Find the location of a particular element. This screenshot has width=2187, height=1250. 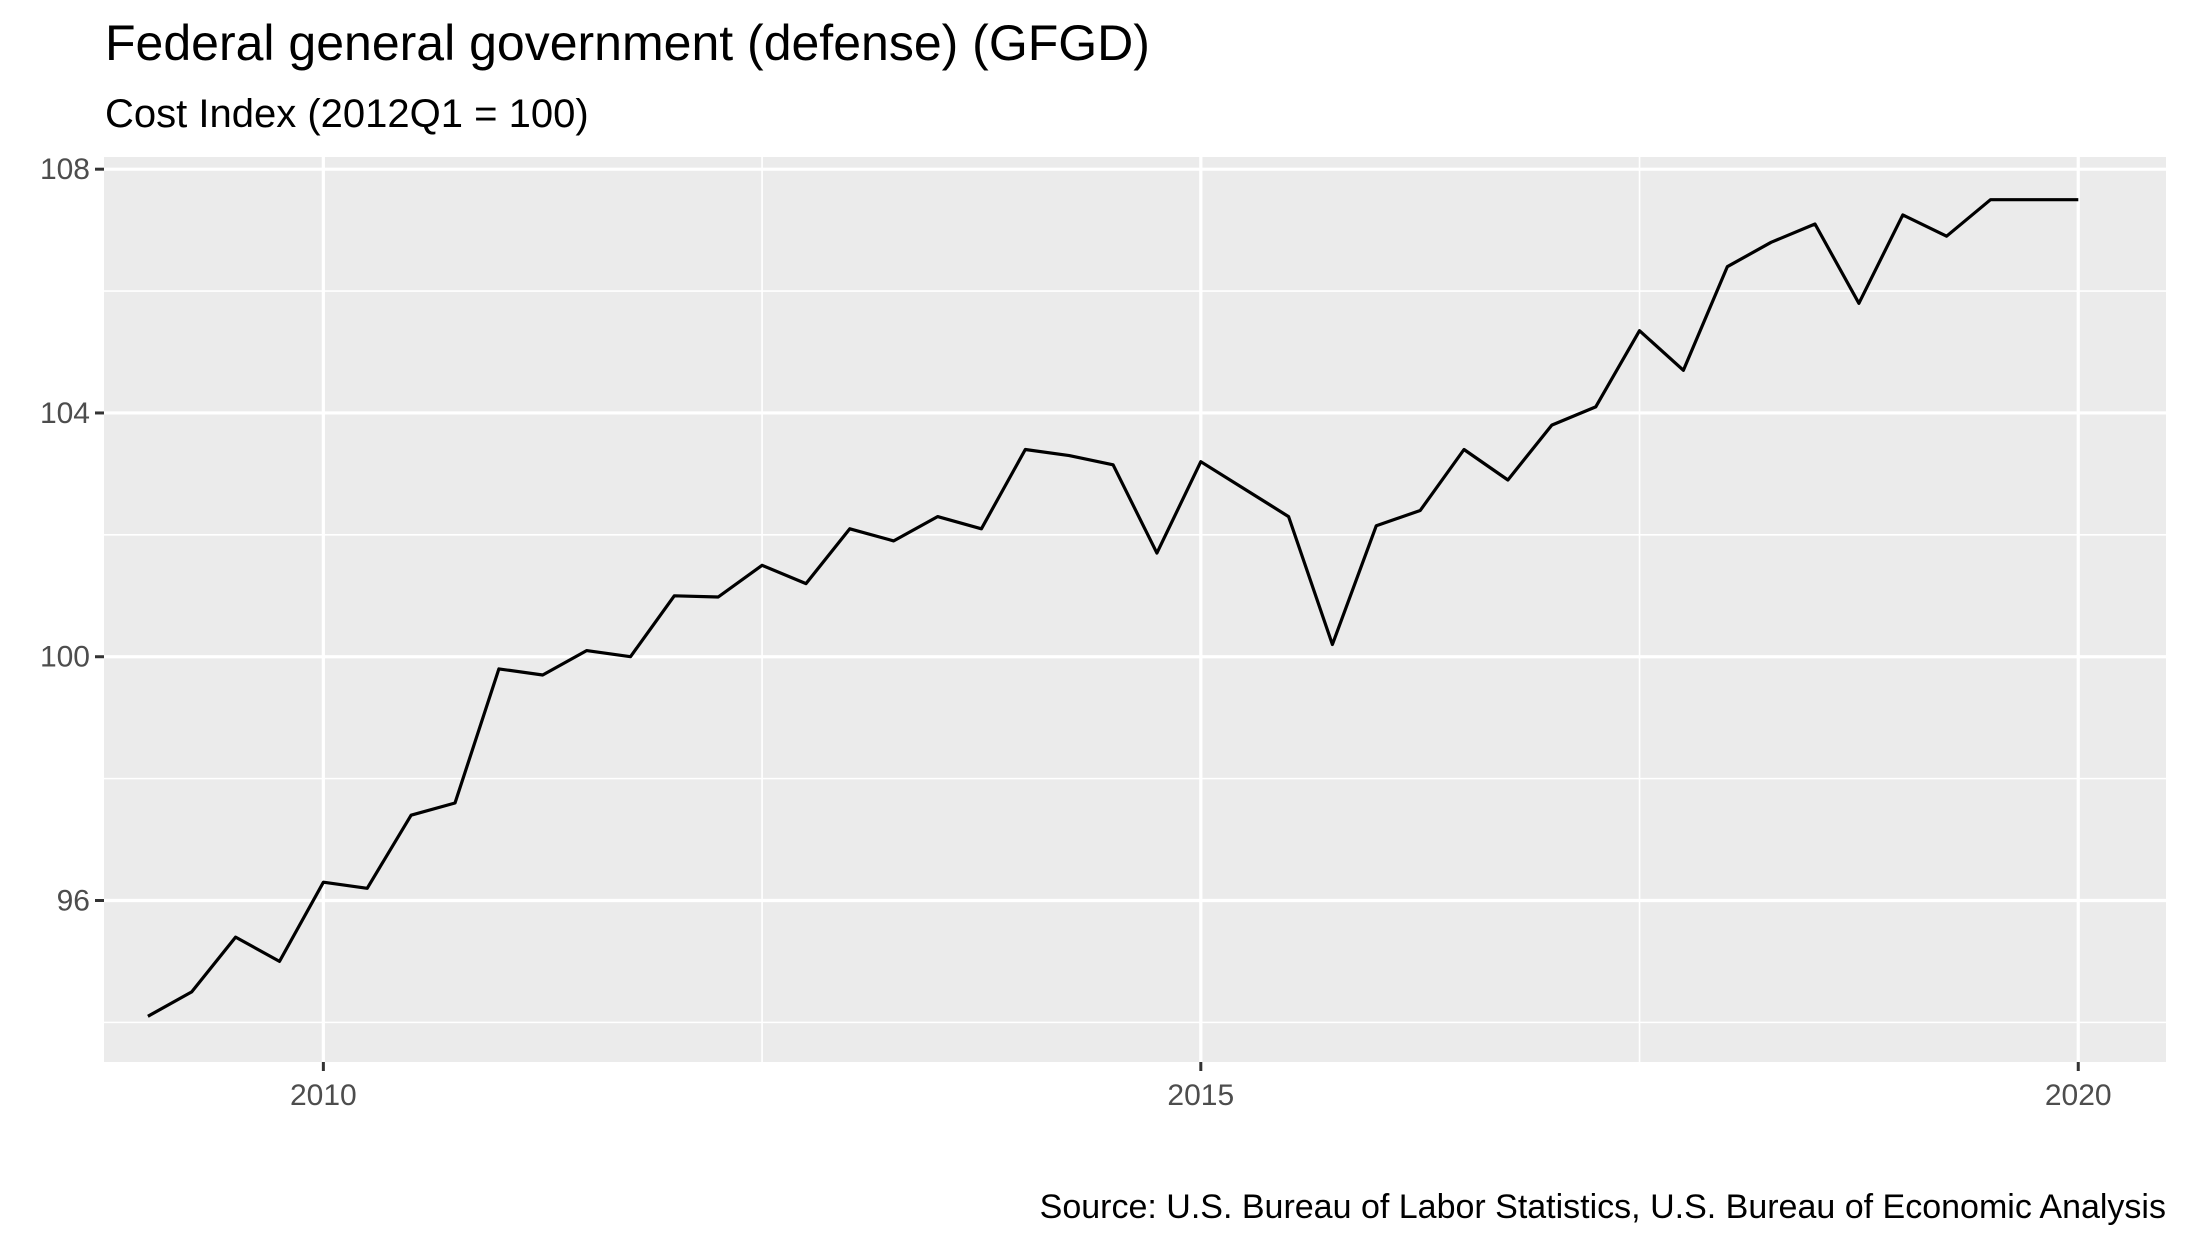

y-axis: 96 100 104 108 is located at coordinates (72, 535).